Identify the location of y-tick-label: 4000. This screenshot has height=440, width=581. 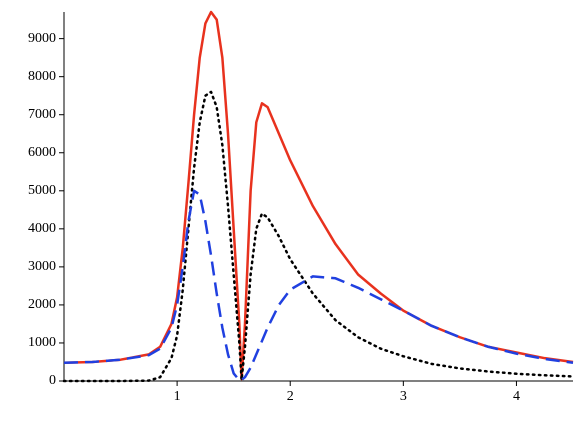
(42, 228).